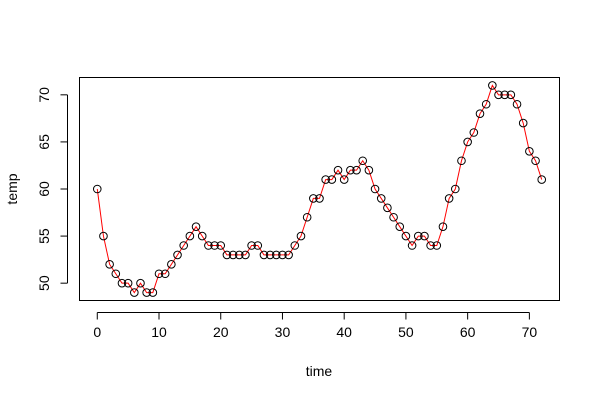 The image size is (600, 400). What do you see at coordinates (44, 283) in the screenshot?
I see `y-tick-label: 50` at bounding box center [44, 283].